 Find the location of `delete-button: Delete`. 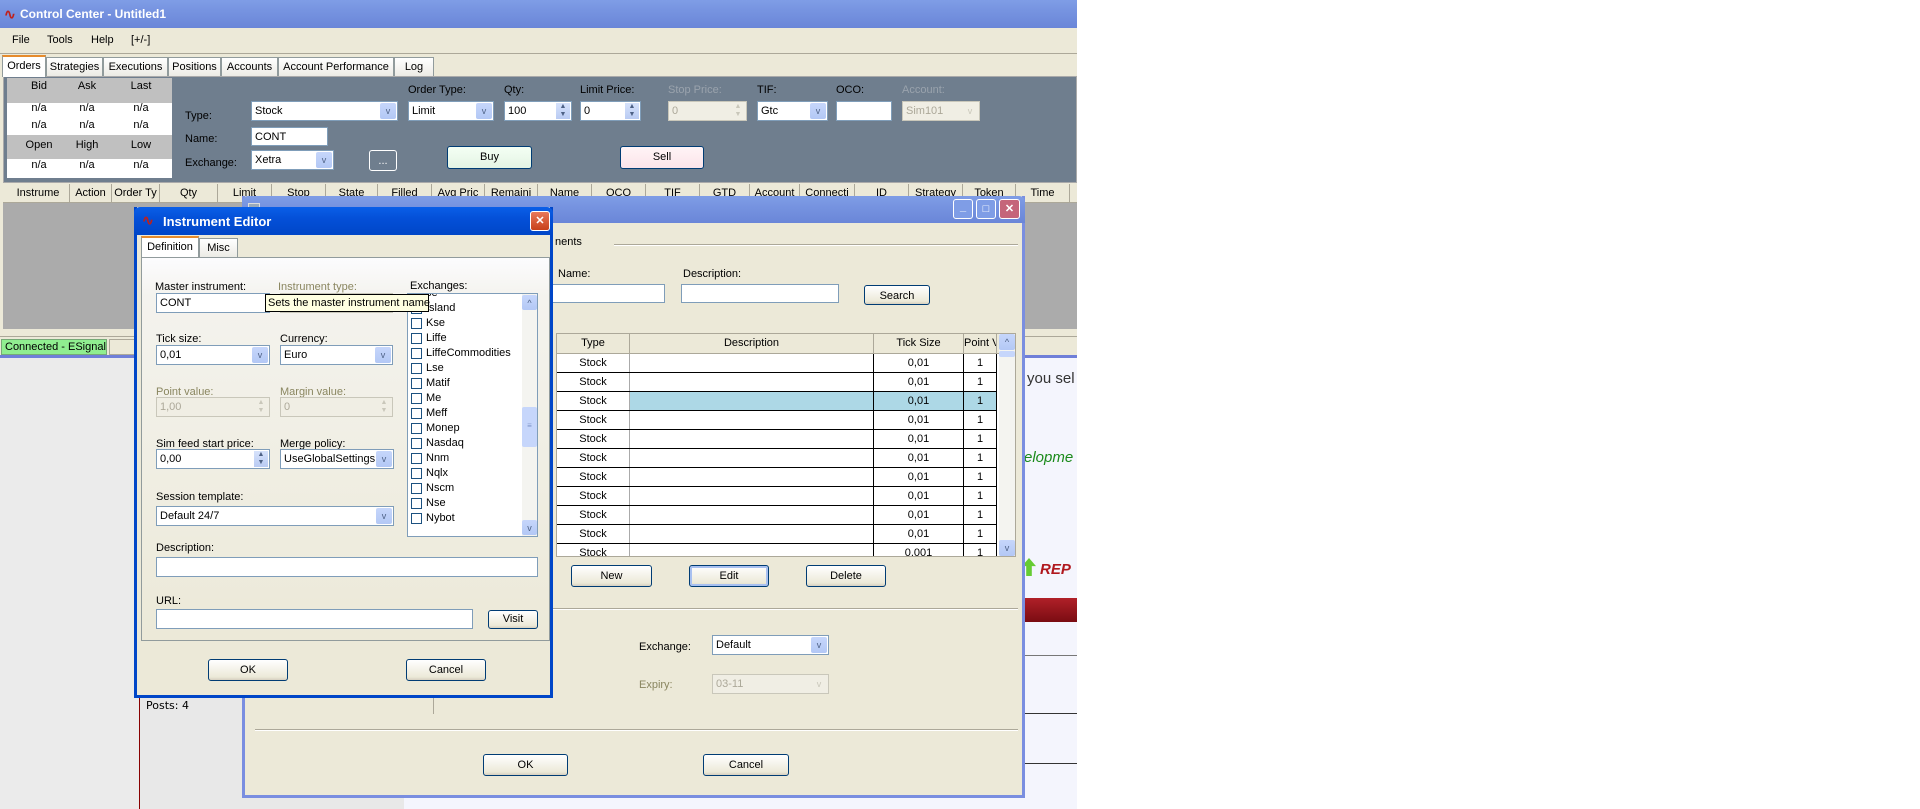

delete-button: Delete is located at coordinates (846, 576).